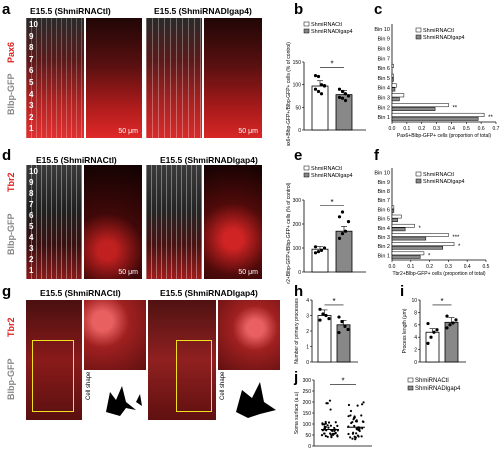  What do you see at coordinates (307, 348) in the screenshot?
I see `h-ytick-label-1: 1` at bounding box center [307, 348].